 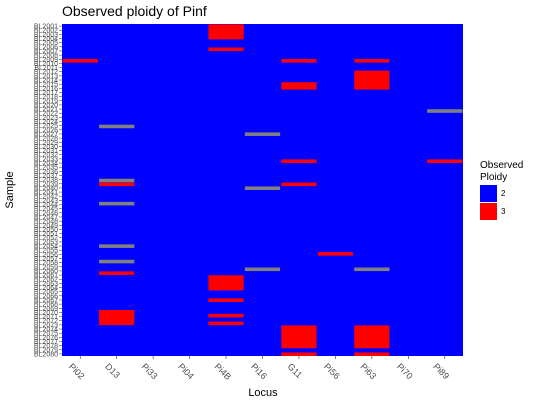 I want to click on y-tick-label: BL2061, so click(x=46, y=276).